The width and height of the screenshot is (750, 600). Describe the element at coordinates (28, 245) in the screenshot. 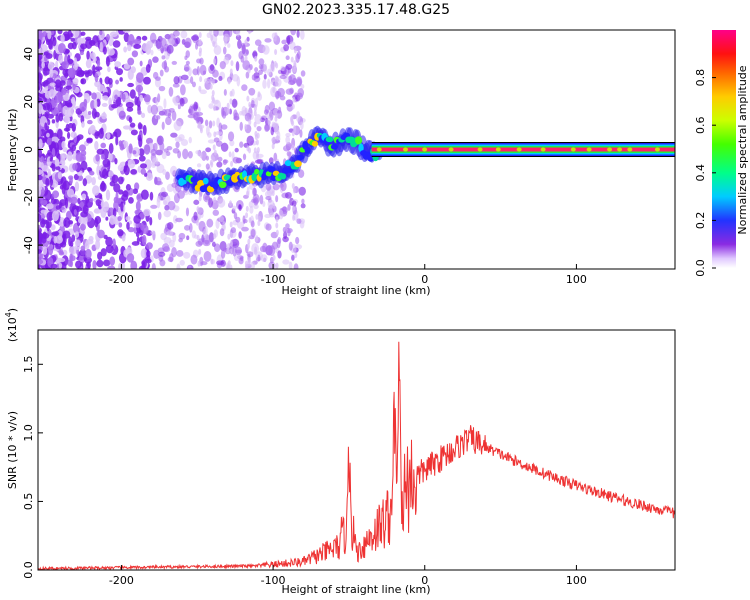

I see `top-y-tick-label-0: -40` at that location.